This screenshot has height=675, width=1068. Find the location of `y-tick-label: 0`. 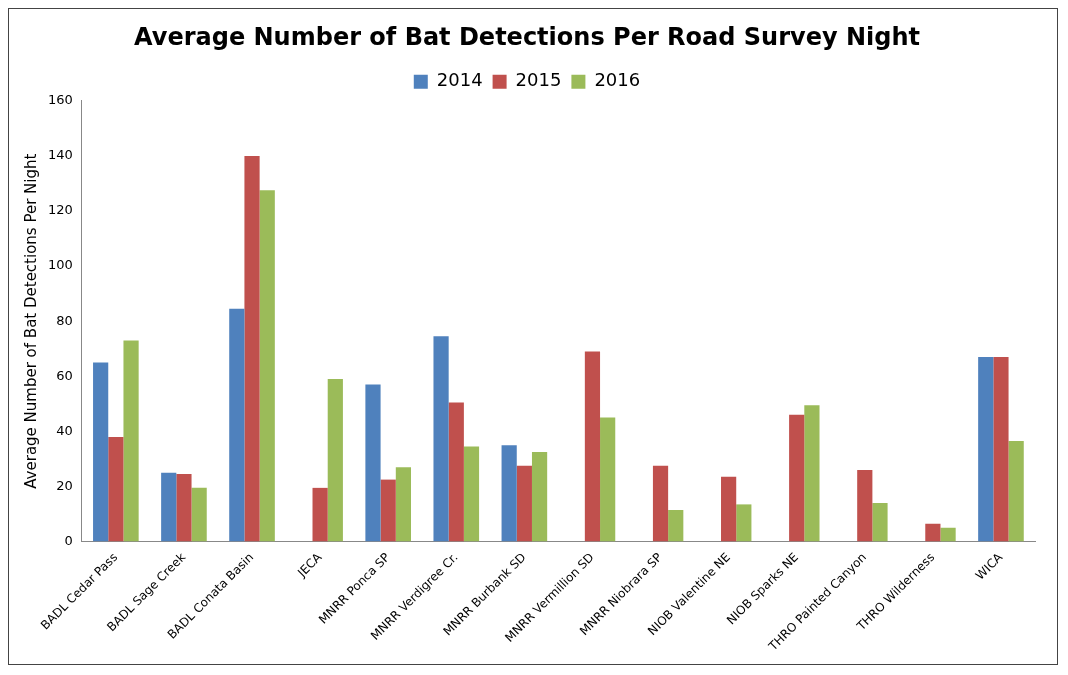

y-tick-label: 0 is located at coordinates (68, 540).